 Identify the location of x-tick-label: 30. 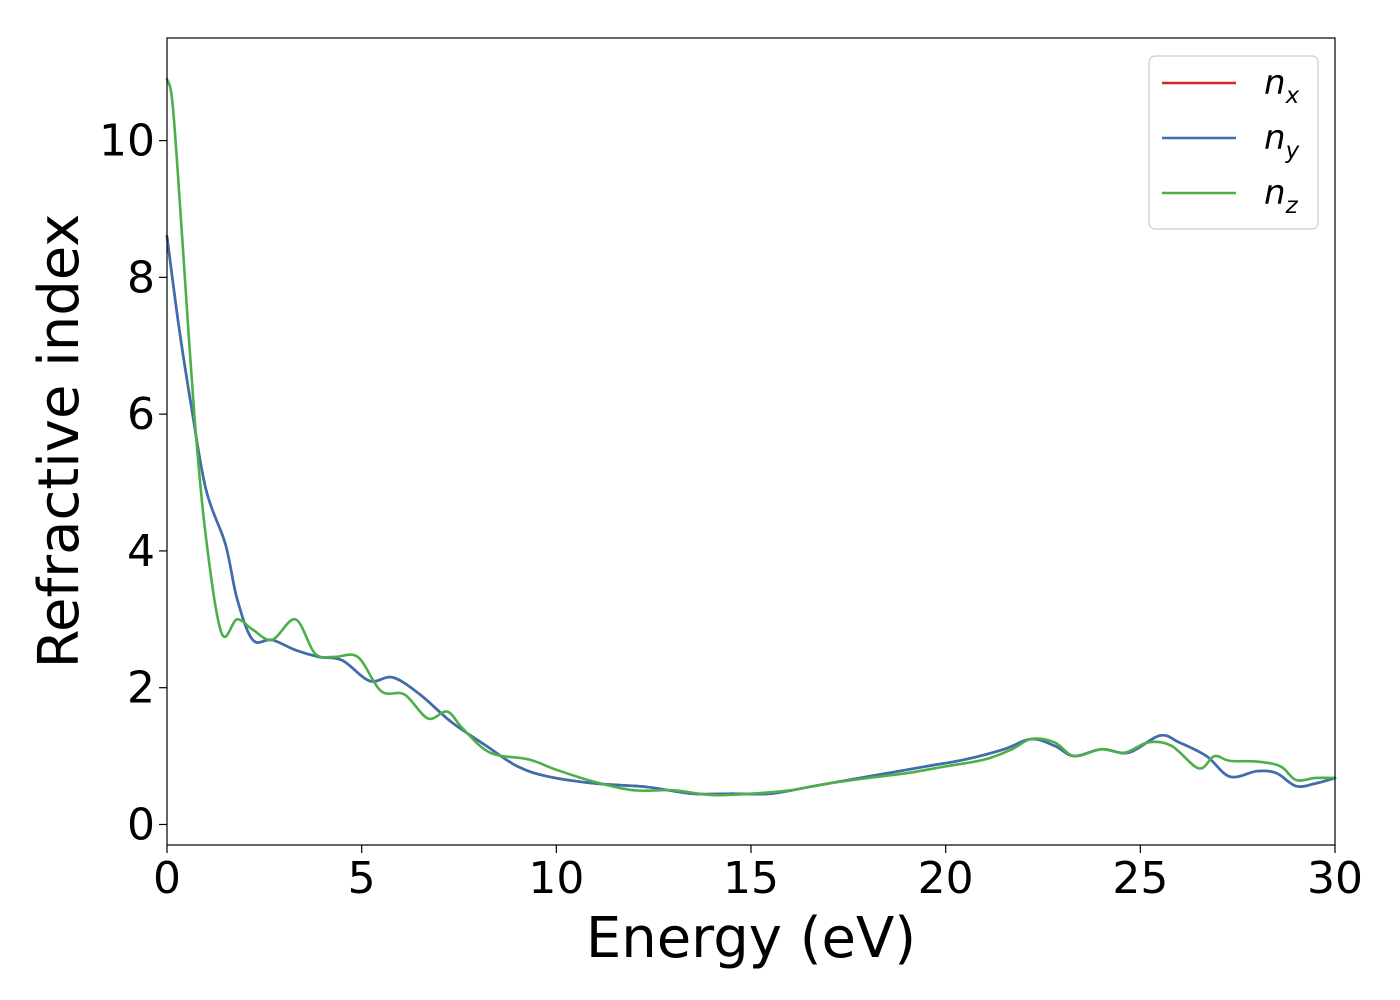
(1335, 878).